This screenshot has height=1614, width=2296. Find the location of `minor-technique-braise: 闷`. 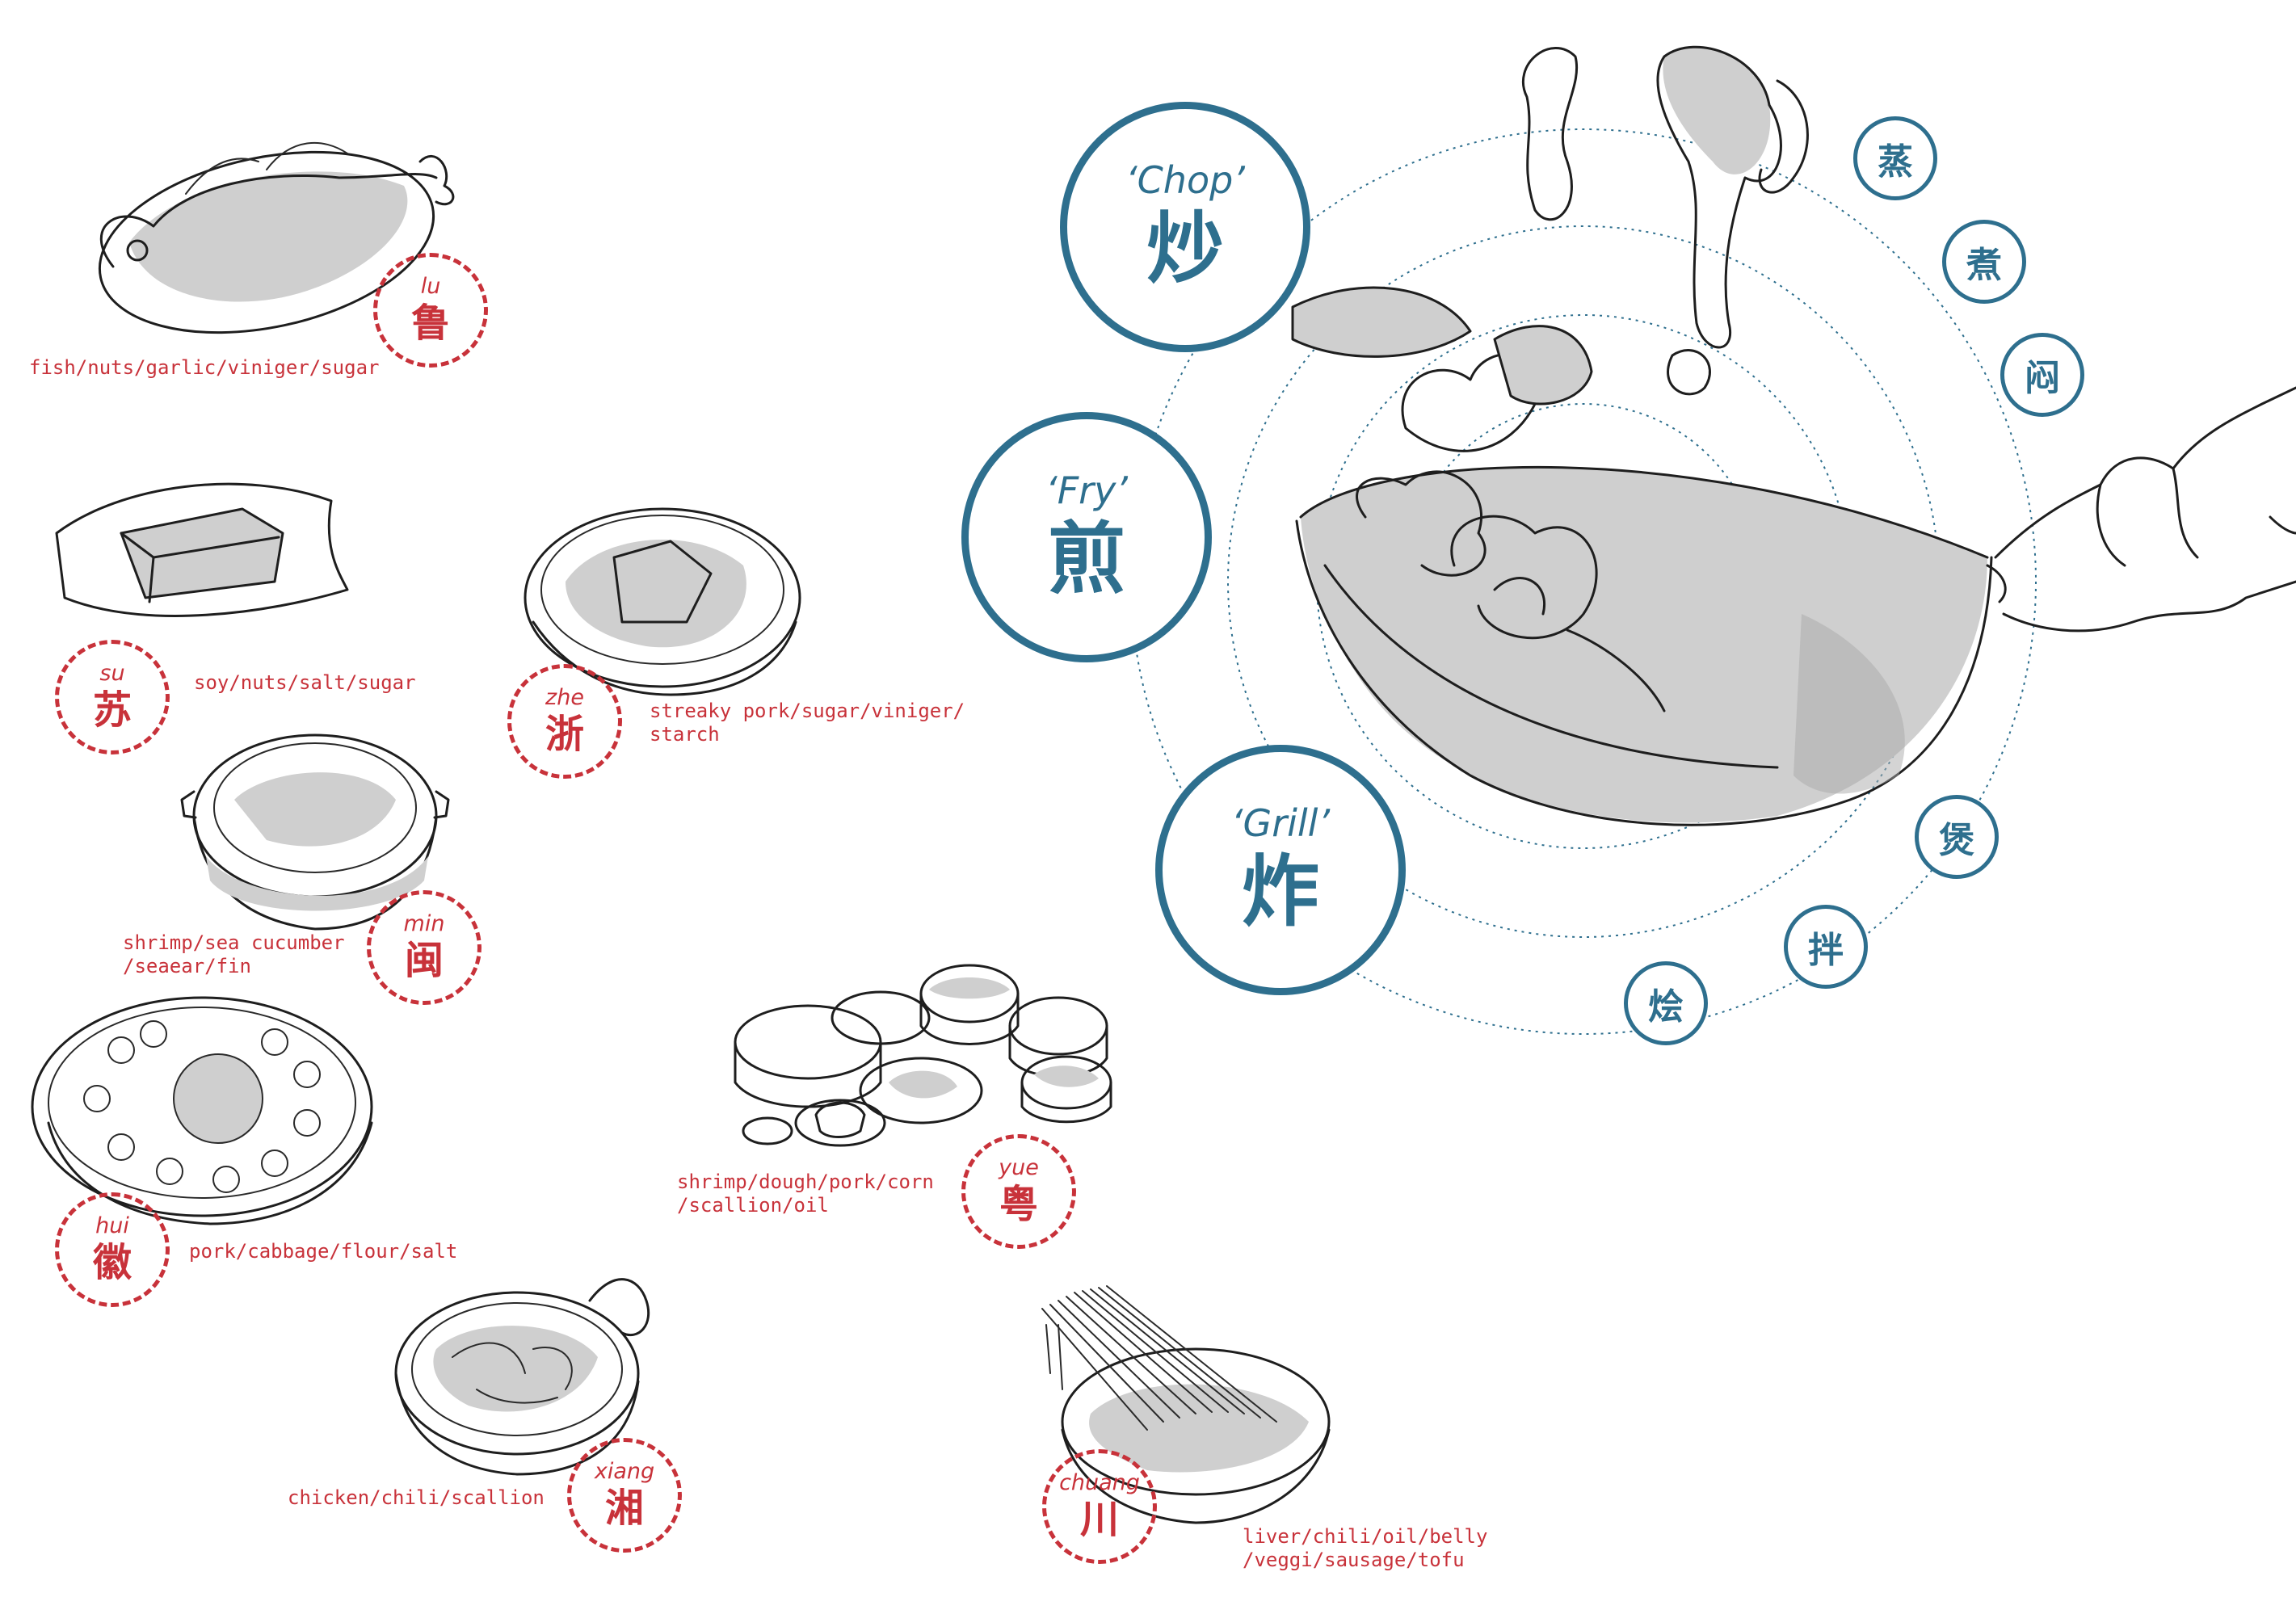

minor-technique-braise: 闷 is located at coordinates (2042, 375).